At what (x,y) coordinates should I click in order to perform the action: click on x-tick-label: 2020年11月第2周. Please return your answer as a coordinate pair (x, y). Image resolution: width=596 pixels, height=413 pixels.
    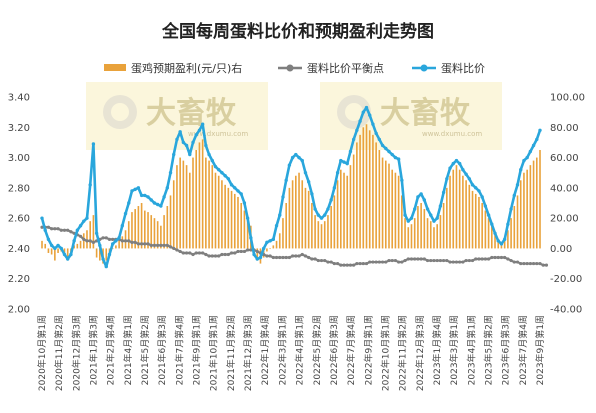
    Looking at the image, I should click on (59, 353).